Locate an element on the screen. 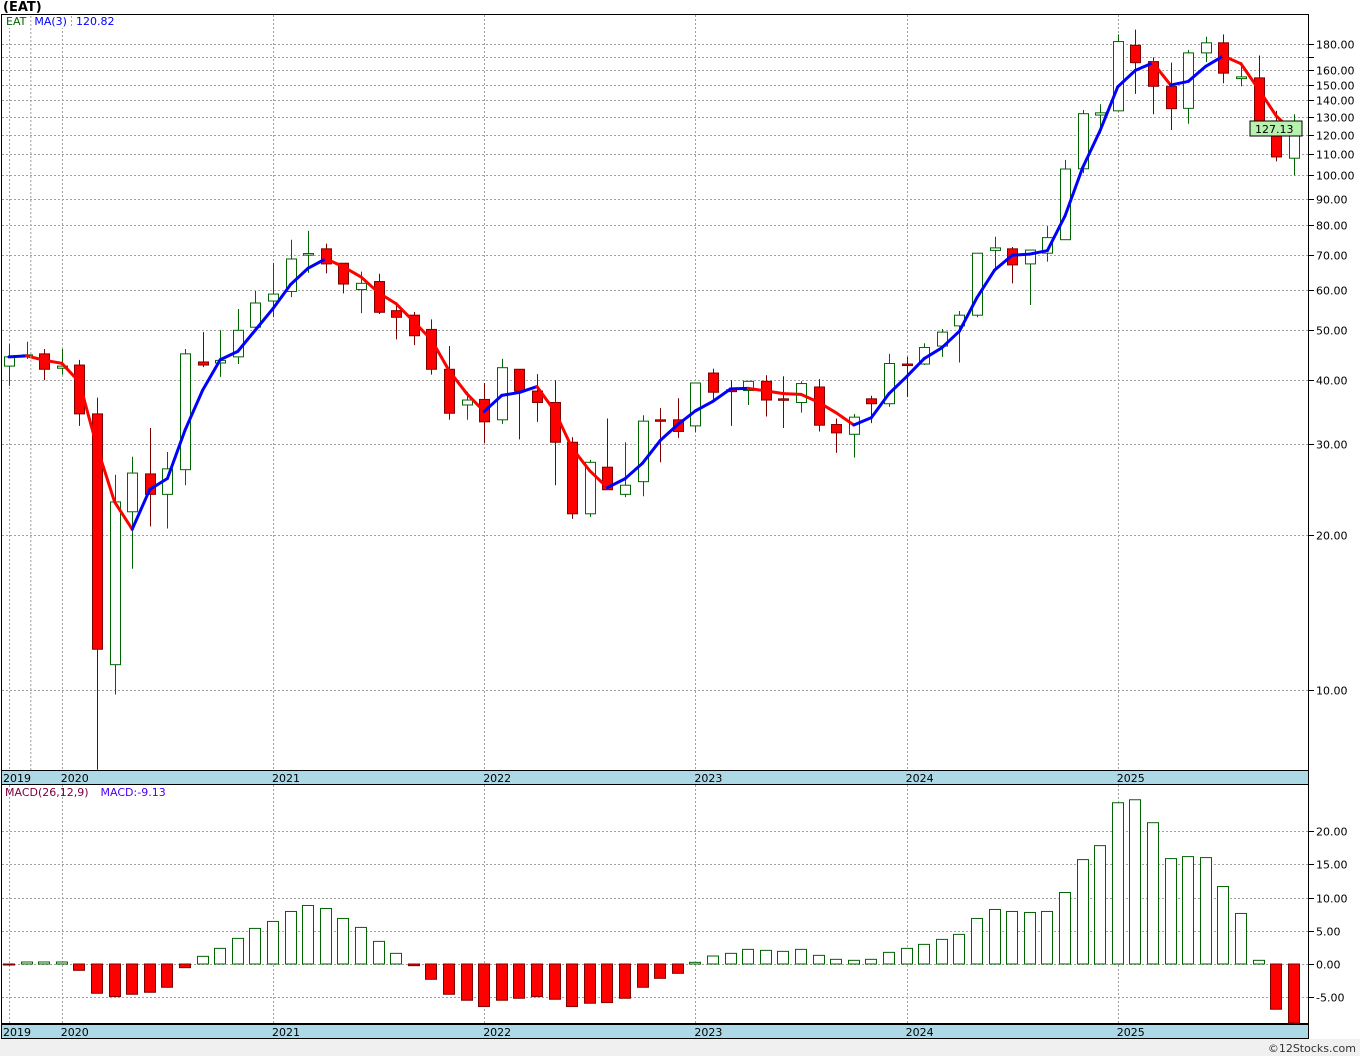 This screenshot has width=1360, height=1056. macd-tick-label: 5.00 is located at coordinates (1328, 932).